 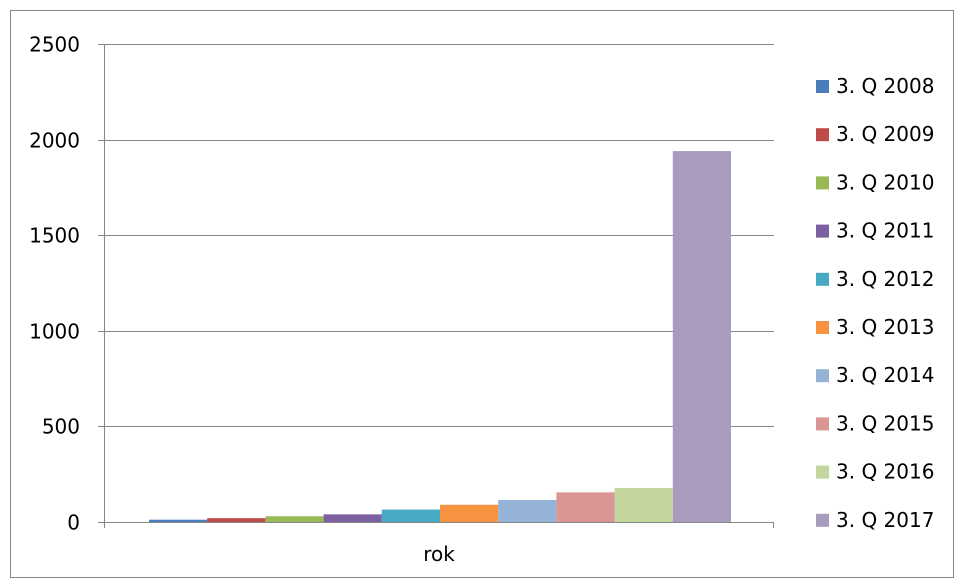 What do you see at coordinates (54, 284) in the screenshot?
I see `y-tick-labels: 0 500 1000 1500 2000 2500` at bounding box center [54, 284].